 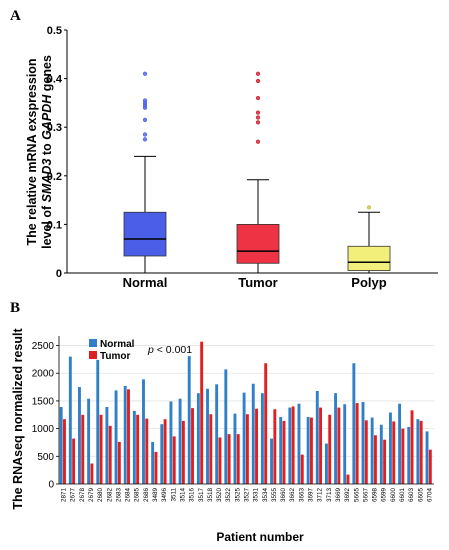 What do you see at coordinates (118, 495) in the screenshot?
I see `x-tick-label: 2683` at bounding box center [118, 495].